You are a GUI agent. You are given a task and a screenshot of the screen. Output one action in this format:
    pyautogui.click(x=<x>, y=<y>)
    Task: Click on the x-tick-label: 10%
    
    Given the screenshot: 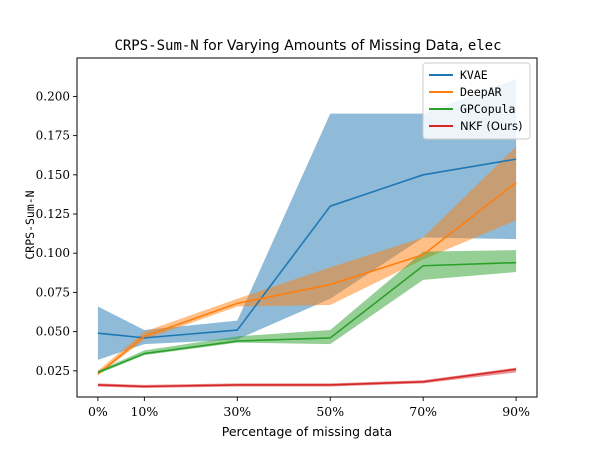 What is the action you would take?
    pyautogui.click(x=144, y=411)
    